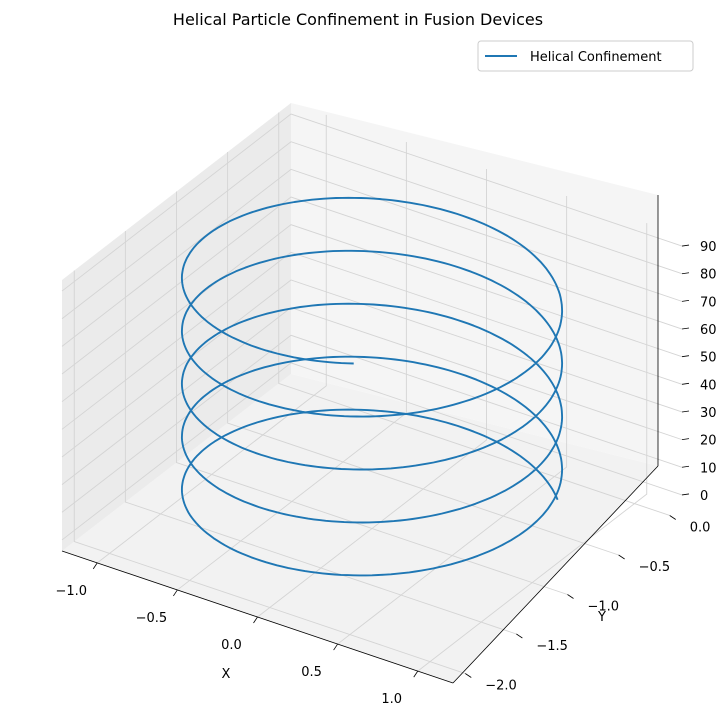  Describe the element at coordinates (552, 646) in the screenshot. I see `y-tick-label: −1.5` at that location.